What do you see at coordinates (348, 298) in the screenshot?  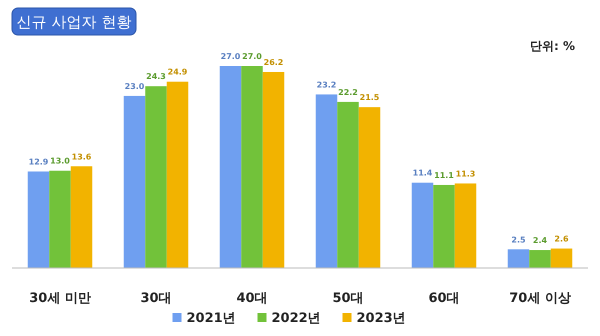 I see `x-tick-label: 50대` at bounding box center [348, 298].